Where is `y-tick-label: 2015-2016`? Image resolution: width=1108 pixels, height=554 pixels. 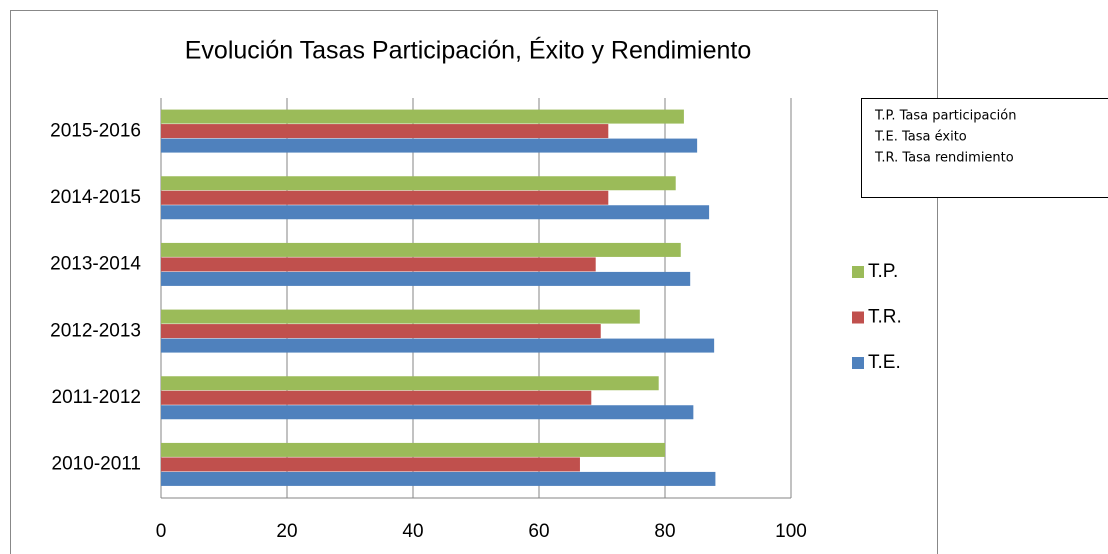 y-tick-label: 2015-2016 is located at coordinates (95, 130).